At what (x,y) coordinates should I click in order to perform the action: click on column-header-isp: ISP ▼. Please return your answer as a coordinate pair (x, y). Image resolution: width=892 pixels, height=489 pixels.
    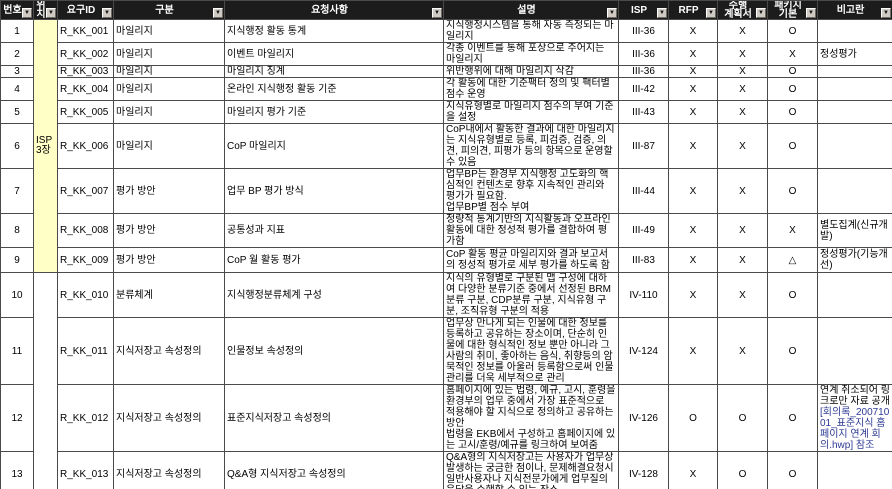
    Looking at the image, I should click on (643, 10).